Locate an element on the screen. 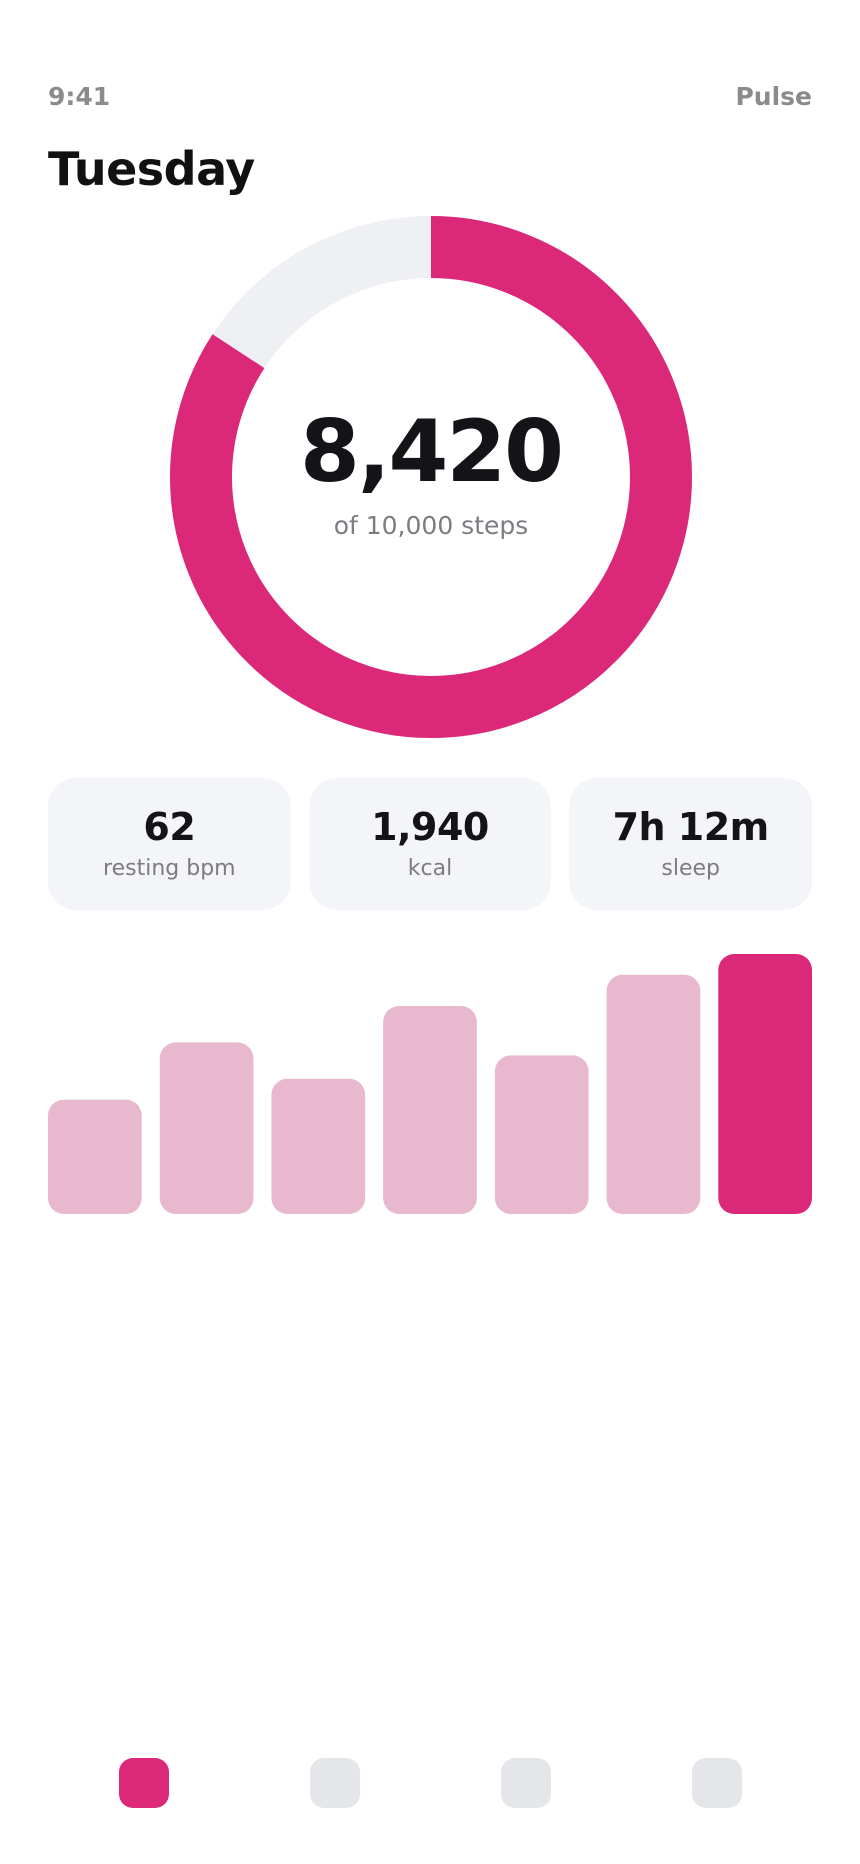 Image resolution: width=860 pixels, height=1864 pixels. status-bar: 9:41 Pulse is located at coordinates (430, 96).